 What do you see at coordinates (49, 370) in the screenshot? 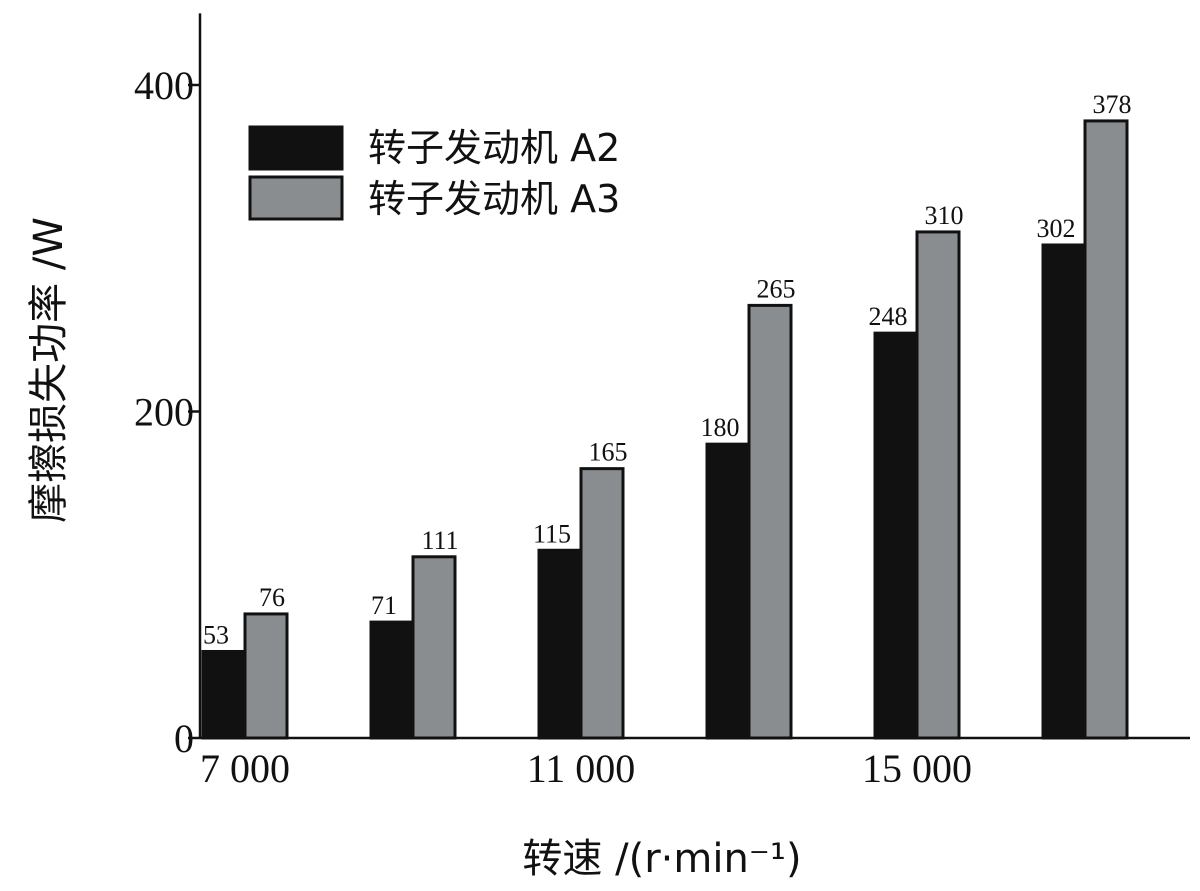
I see `y-axis-title: 摩擦损失功率 /W` at bounding box center [49, 370].